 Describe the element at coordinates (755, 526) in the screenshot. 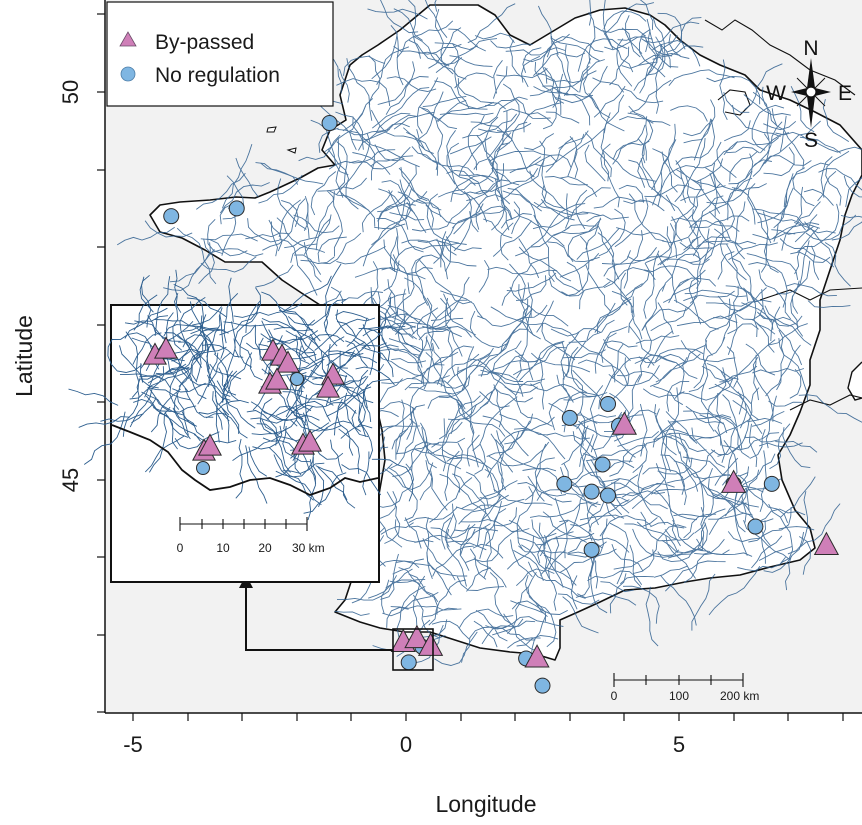

I see `site-noregulation` at that location.